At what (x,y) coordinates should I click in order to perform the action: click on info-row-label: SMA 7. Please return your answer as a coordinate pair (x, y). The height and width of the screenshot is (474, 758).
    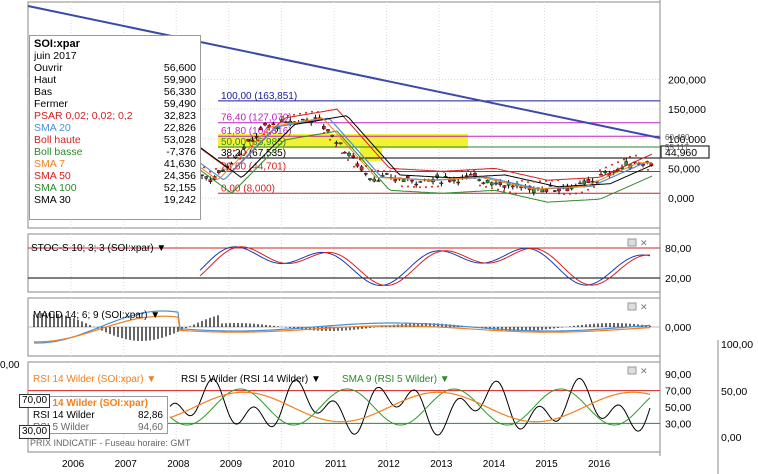
    Looking at the image, I should click on (49, 164).